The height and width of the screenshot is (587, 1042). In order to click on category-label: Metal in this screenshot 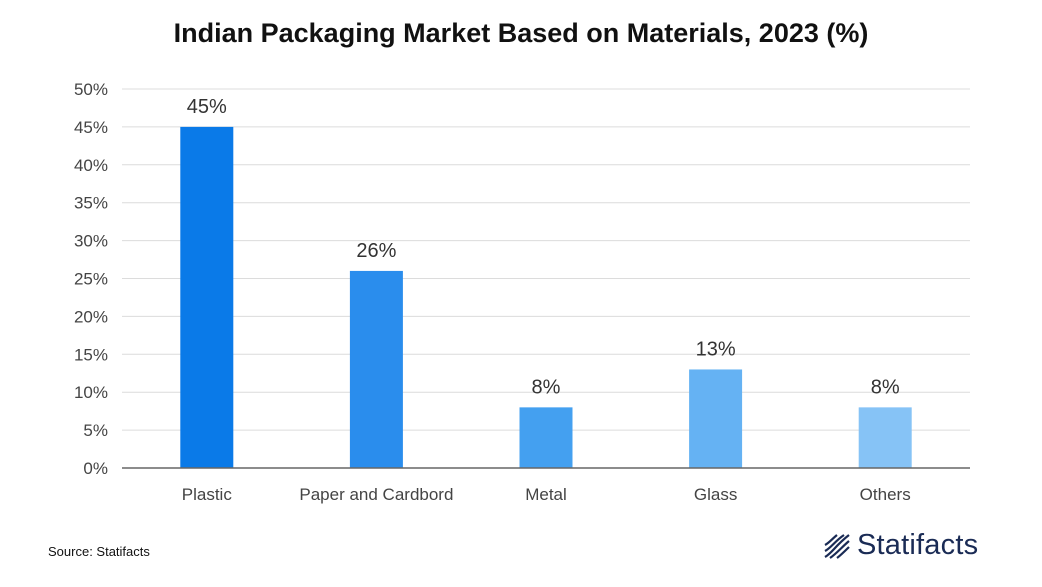, I will do `click(546, 494)`.